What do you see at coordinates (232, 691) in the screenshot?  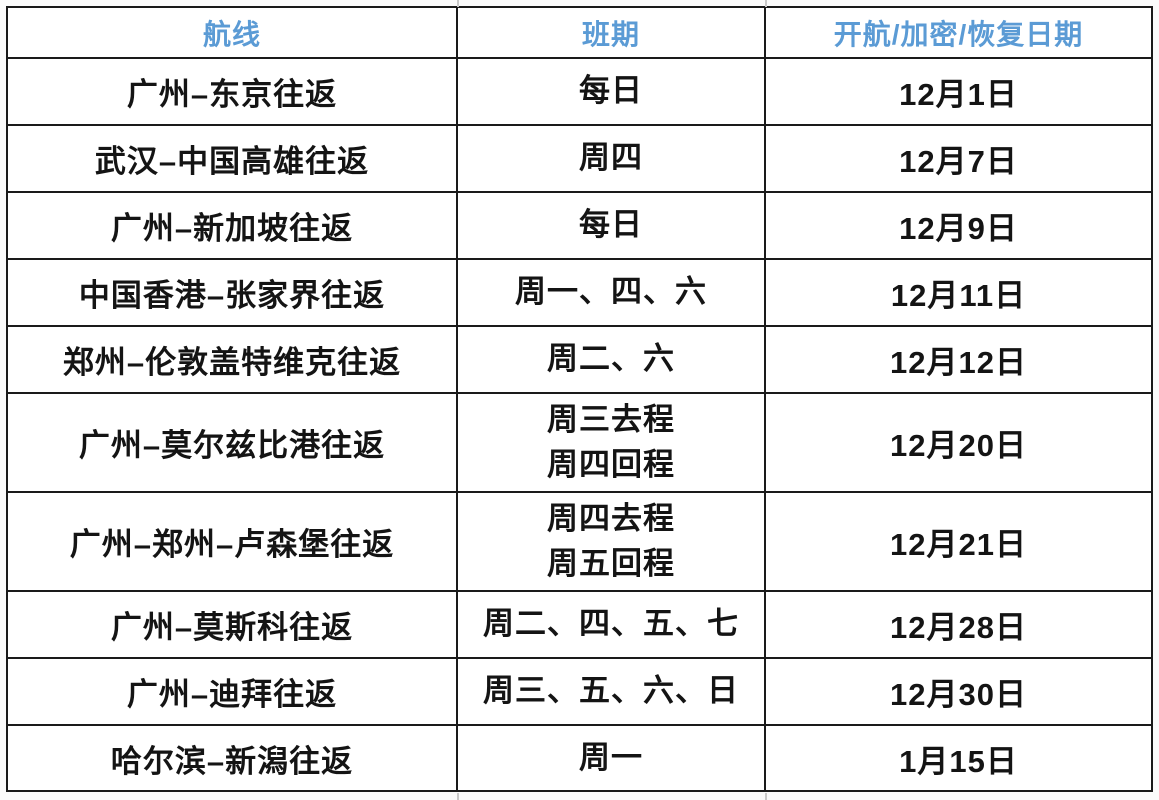 I see `route-cell: 广州–迪拜往返` at bounding box center [232, 691].